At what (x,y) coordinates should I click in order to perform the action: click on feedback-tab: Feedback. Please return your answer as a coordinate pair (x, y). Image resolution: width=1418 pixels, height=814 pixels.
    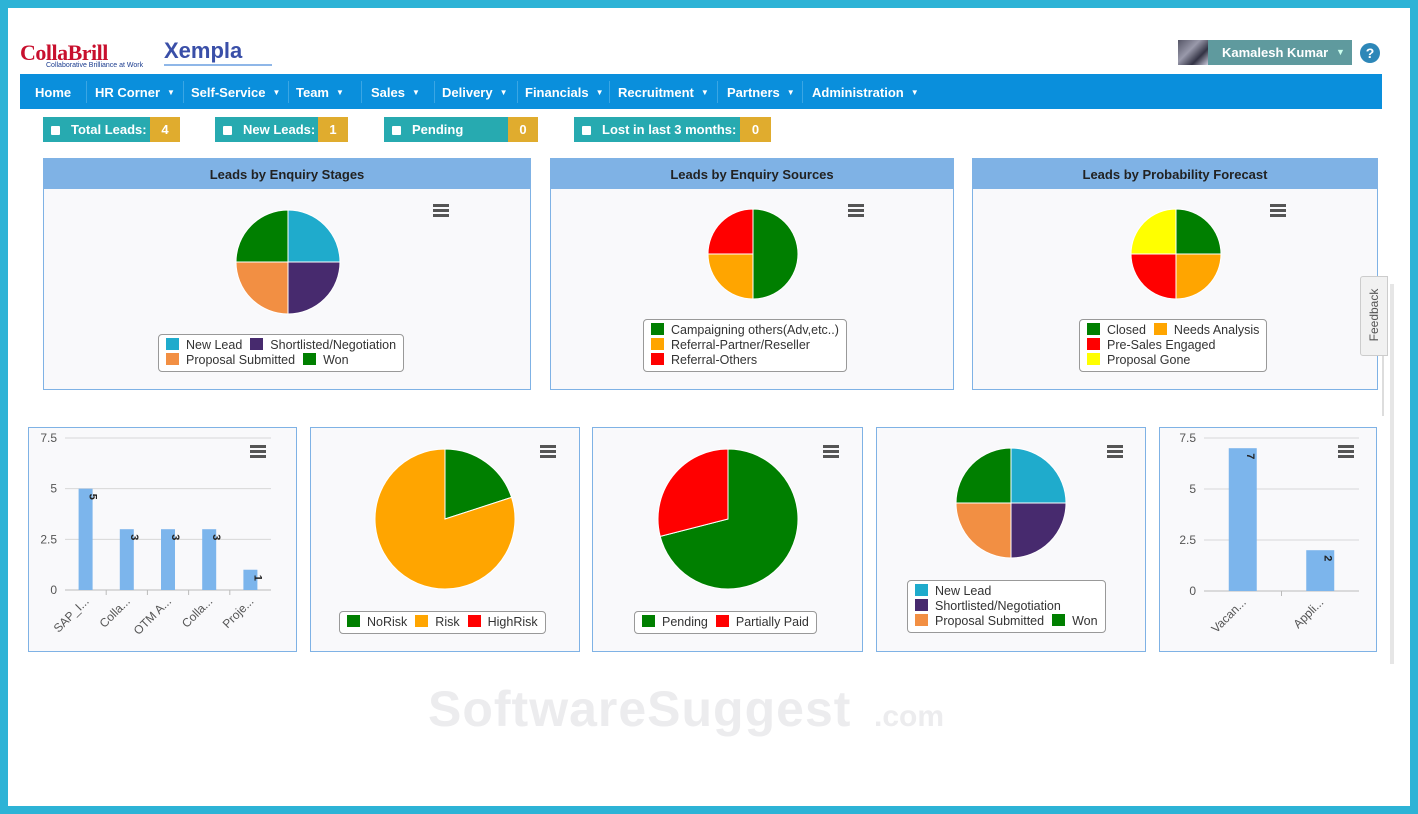
    Looking at the image, I should click on (1374, 316).